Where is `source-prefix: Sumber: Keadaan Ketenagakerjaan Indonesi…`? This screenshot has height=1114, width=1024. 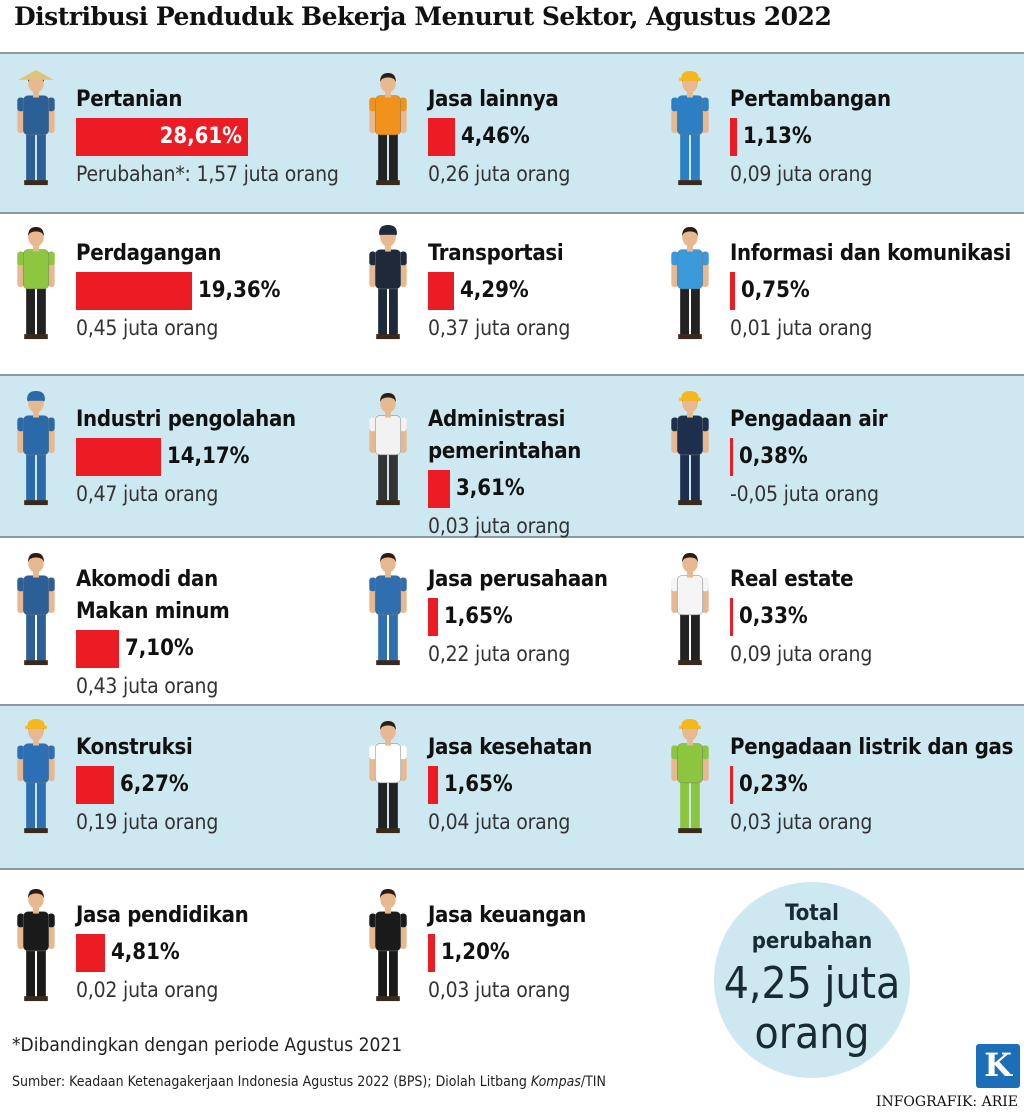 source-prefix: Sumber: Keadaan Ketenagakerjaan Indonesi… is located at coordinates (271, 1082).